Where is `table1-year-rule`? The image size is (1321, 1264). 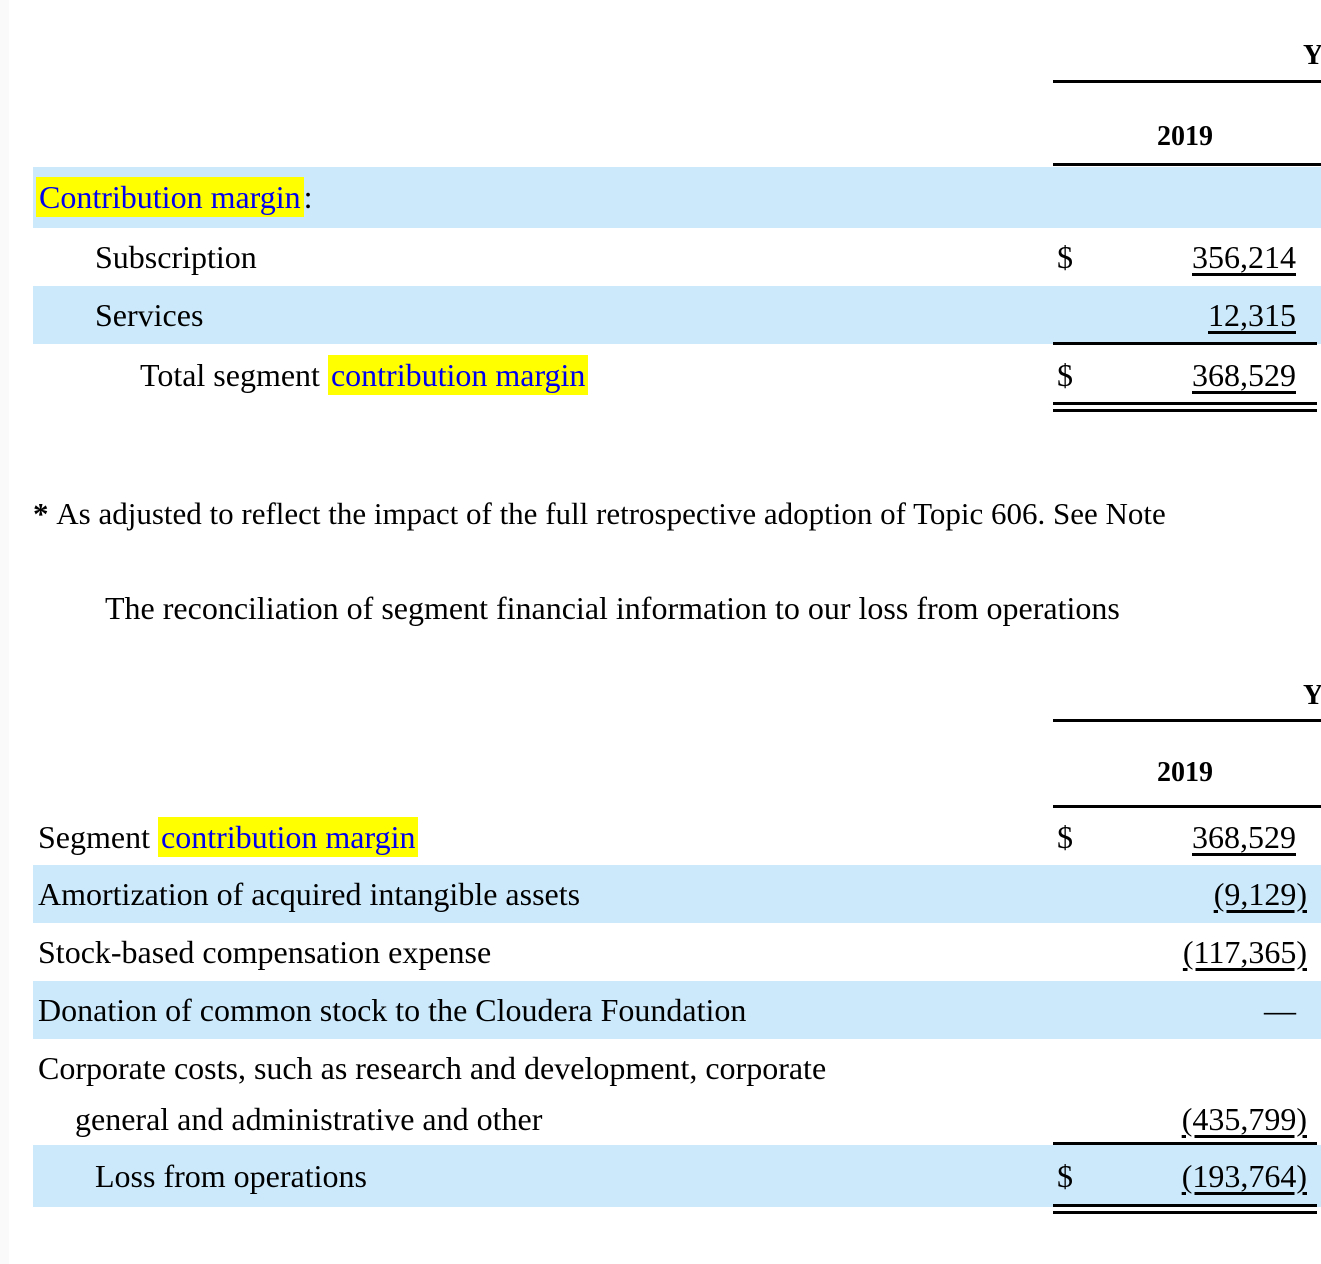 table1-year-rule is located at coordinates (1187, 164).